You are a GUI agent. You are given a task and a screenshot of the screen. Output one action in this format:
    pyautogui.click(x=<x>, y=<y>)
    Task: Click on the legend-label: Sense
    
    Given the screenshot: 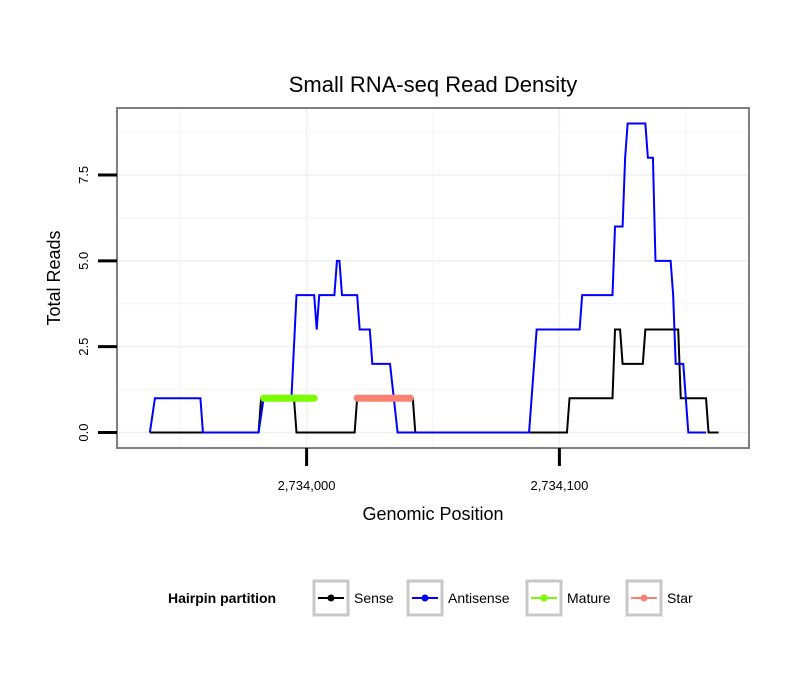 What is the action you would take?
    pyautogui.click(x=374, y=598)
    